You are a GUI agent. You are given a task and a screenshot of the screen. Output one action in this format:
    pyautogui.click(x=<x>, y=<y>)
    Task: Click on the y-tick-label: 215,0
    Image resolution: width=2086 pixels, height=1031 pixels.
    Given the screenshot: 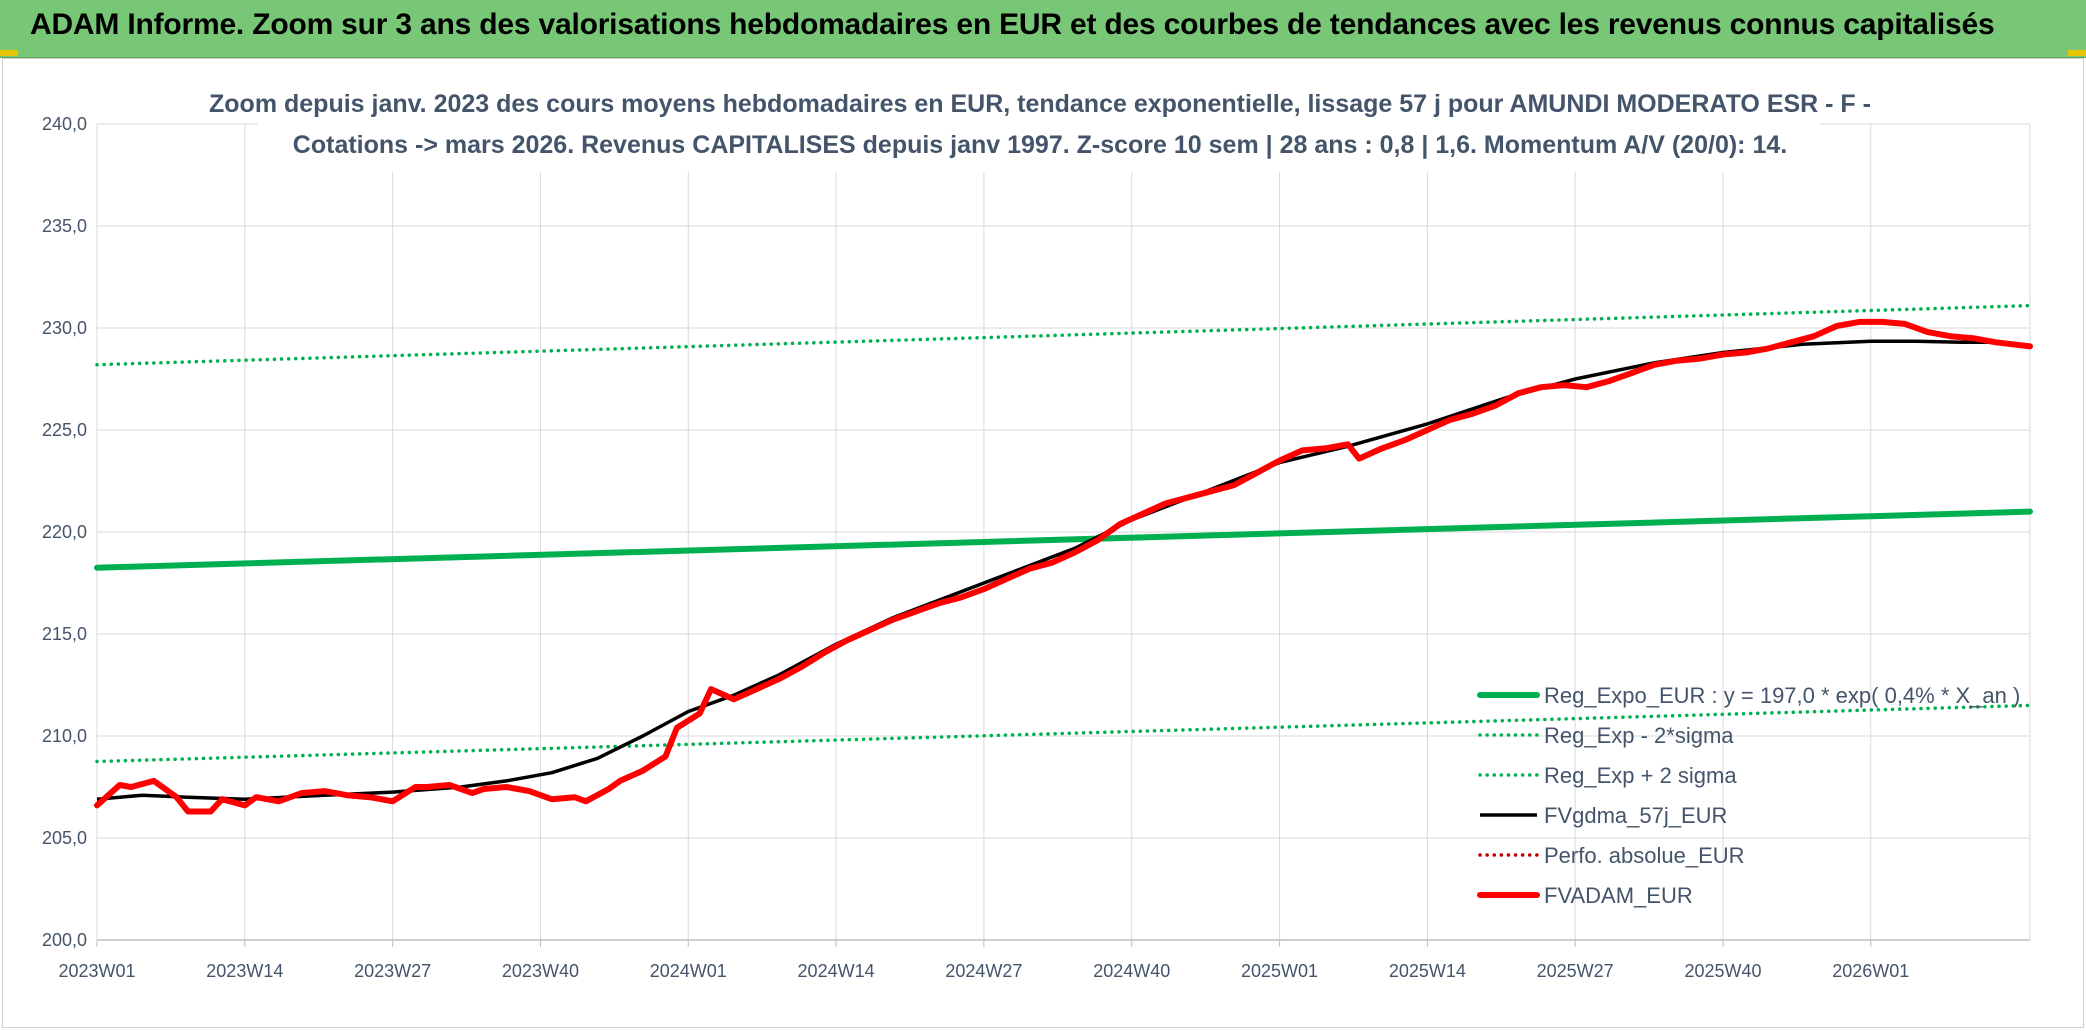 What is the action you would take?
    pyautogui.click(x=64, y=634)
    